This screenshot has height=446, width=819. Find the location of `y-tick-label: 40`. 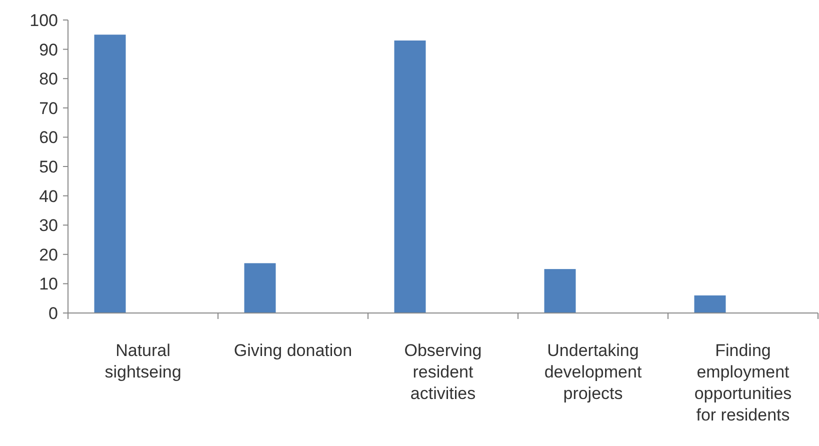

y-tick-label: 40 is located at coordinates (48, 196).